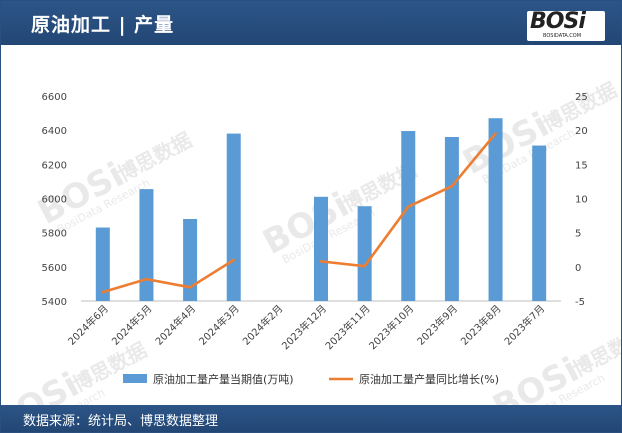  Describe the element at coordinates (437, 325) in the screenshot. I see `x-tick-label: 2023年9月` at that location.